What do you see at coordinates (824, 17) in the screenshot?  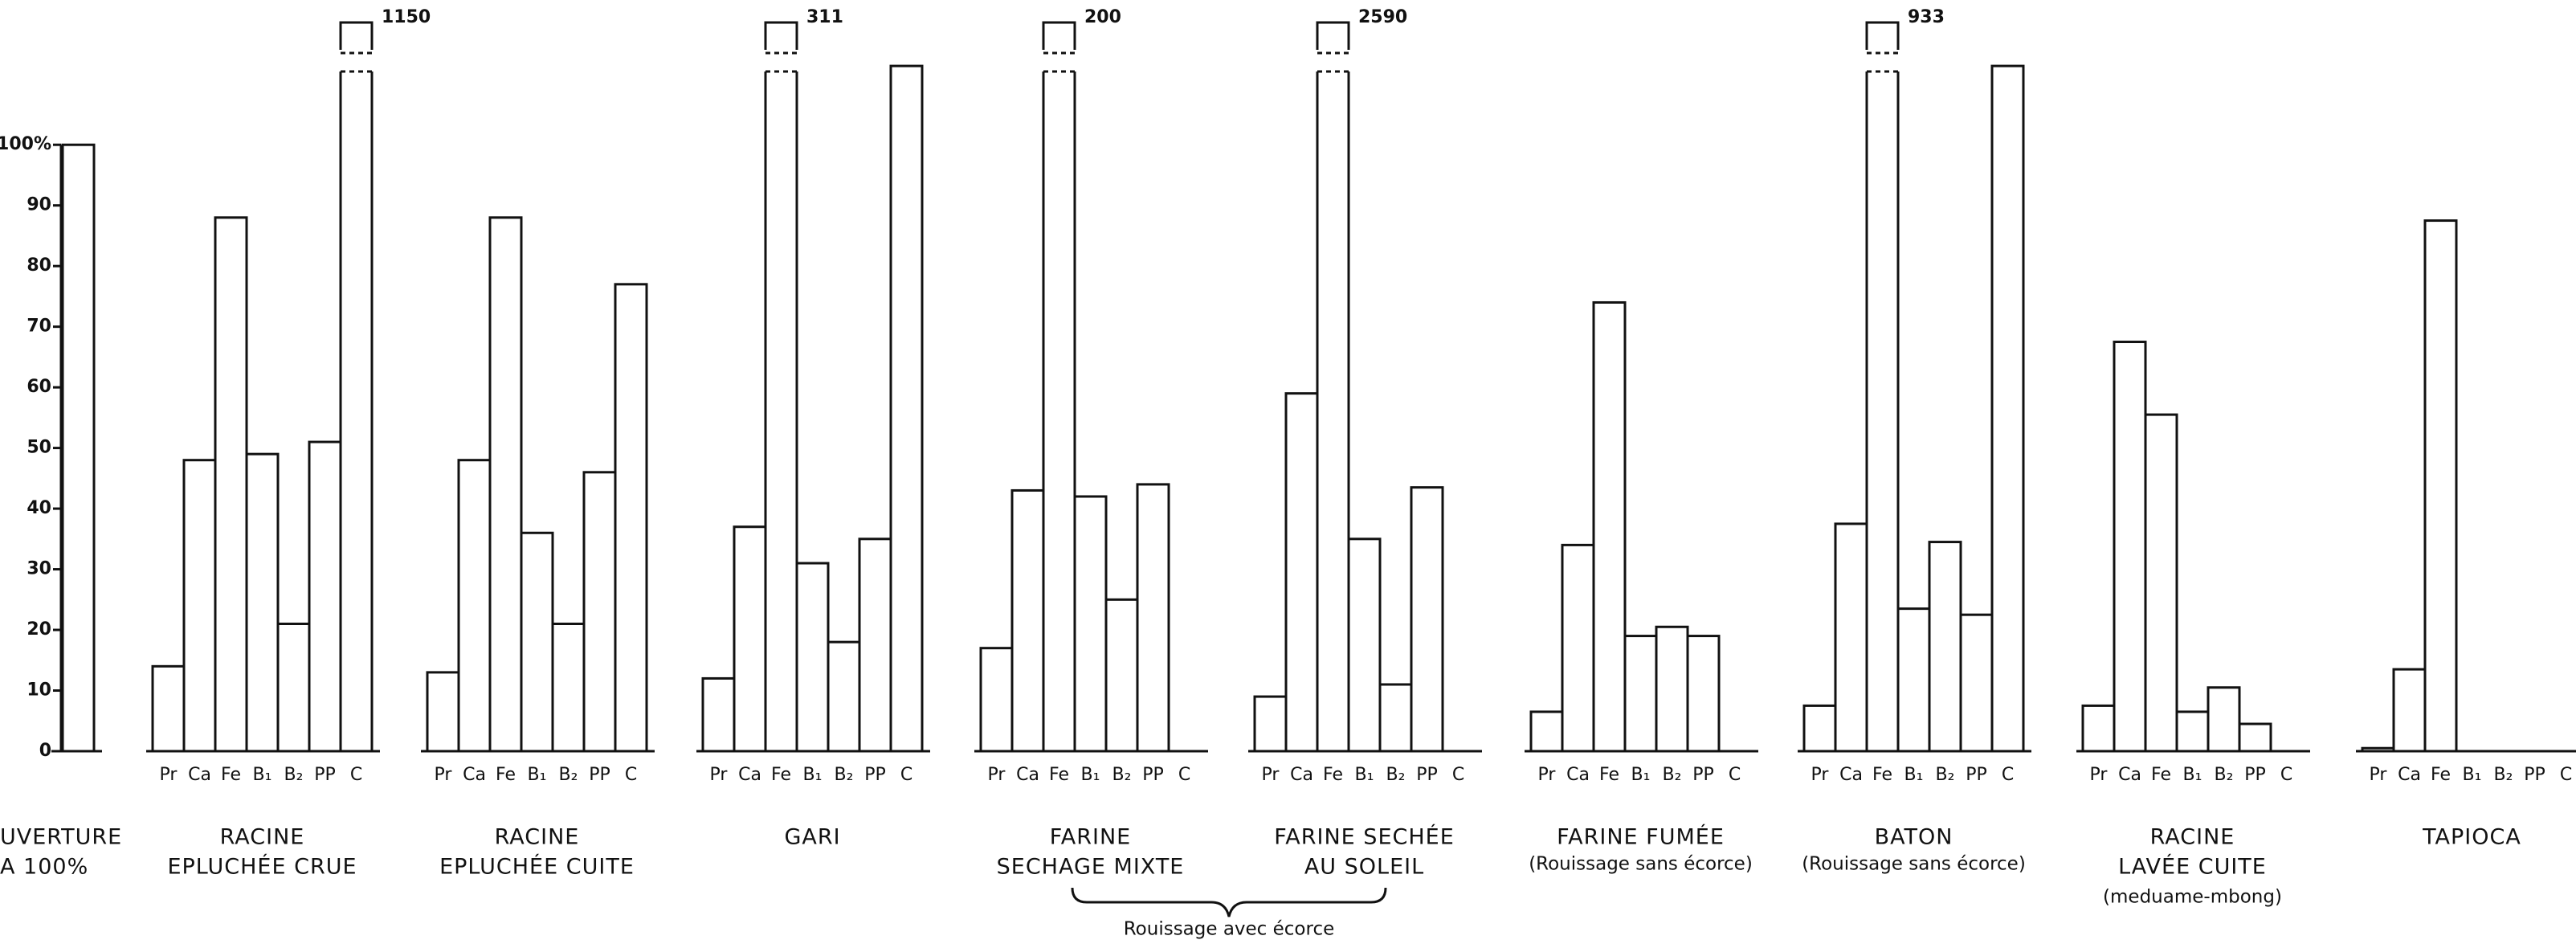 I see `value-label: 311` at bounding box center [824, 17].